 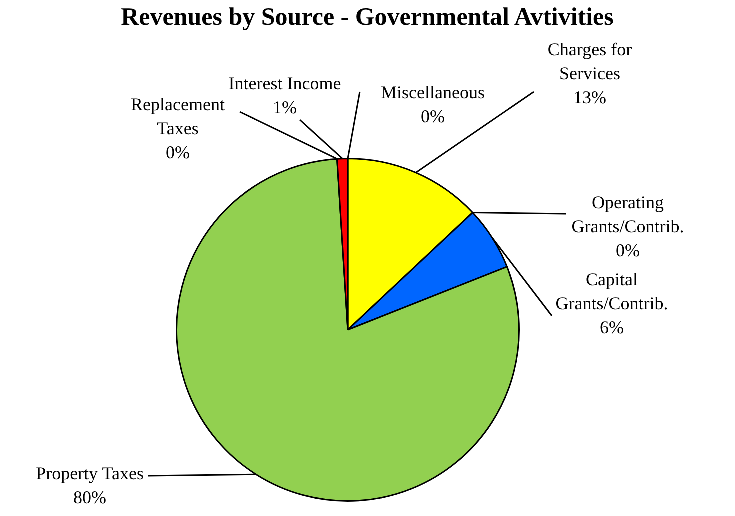 I want to click on slice-label: Charges for Services, so click(x=590, y=62).